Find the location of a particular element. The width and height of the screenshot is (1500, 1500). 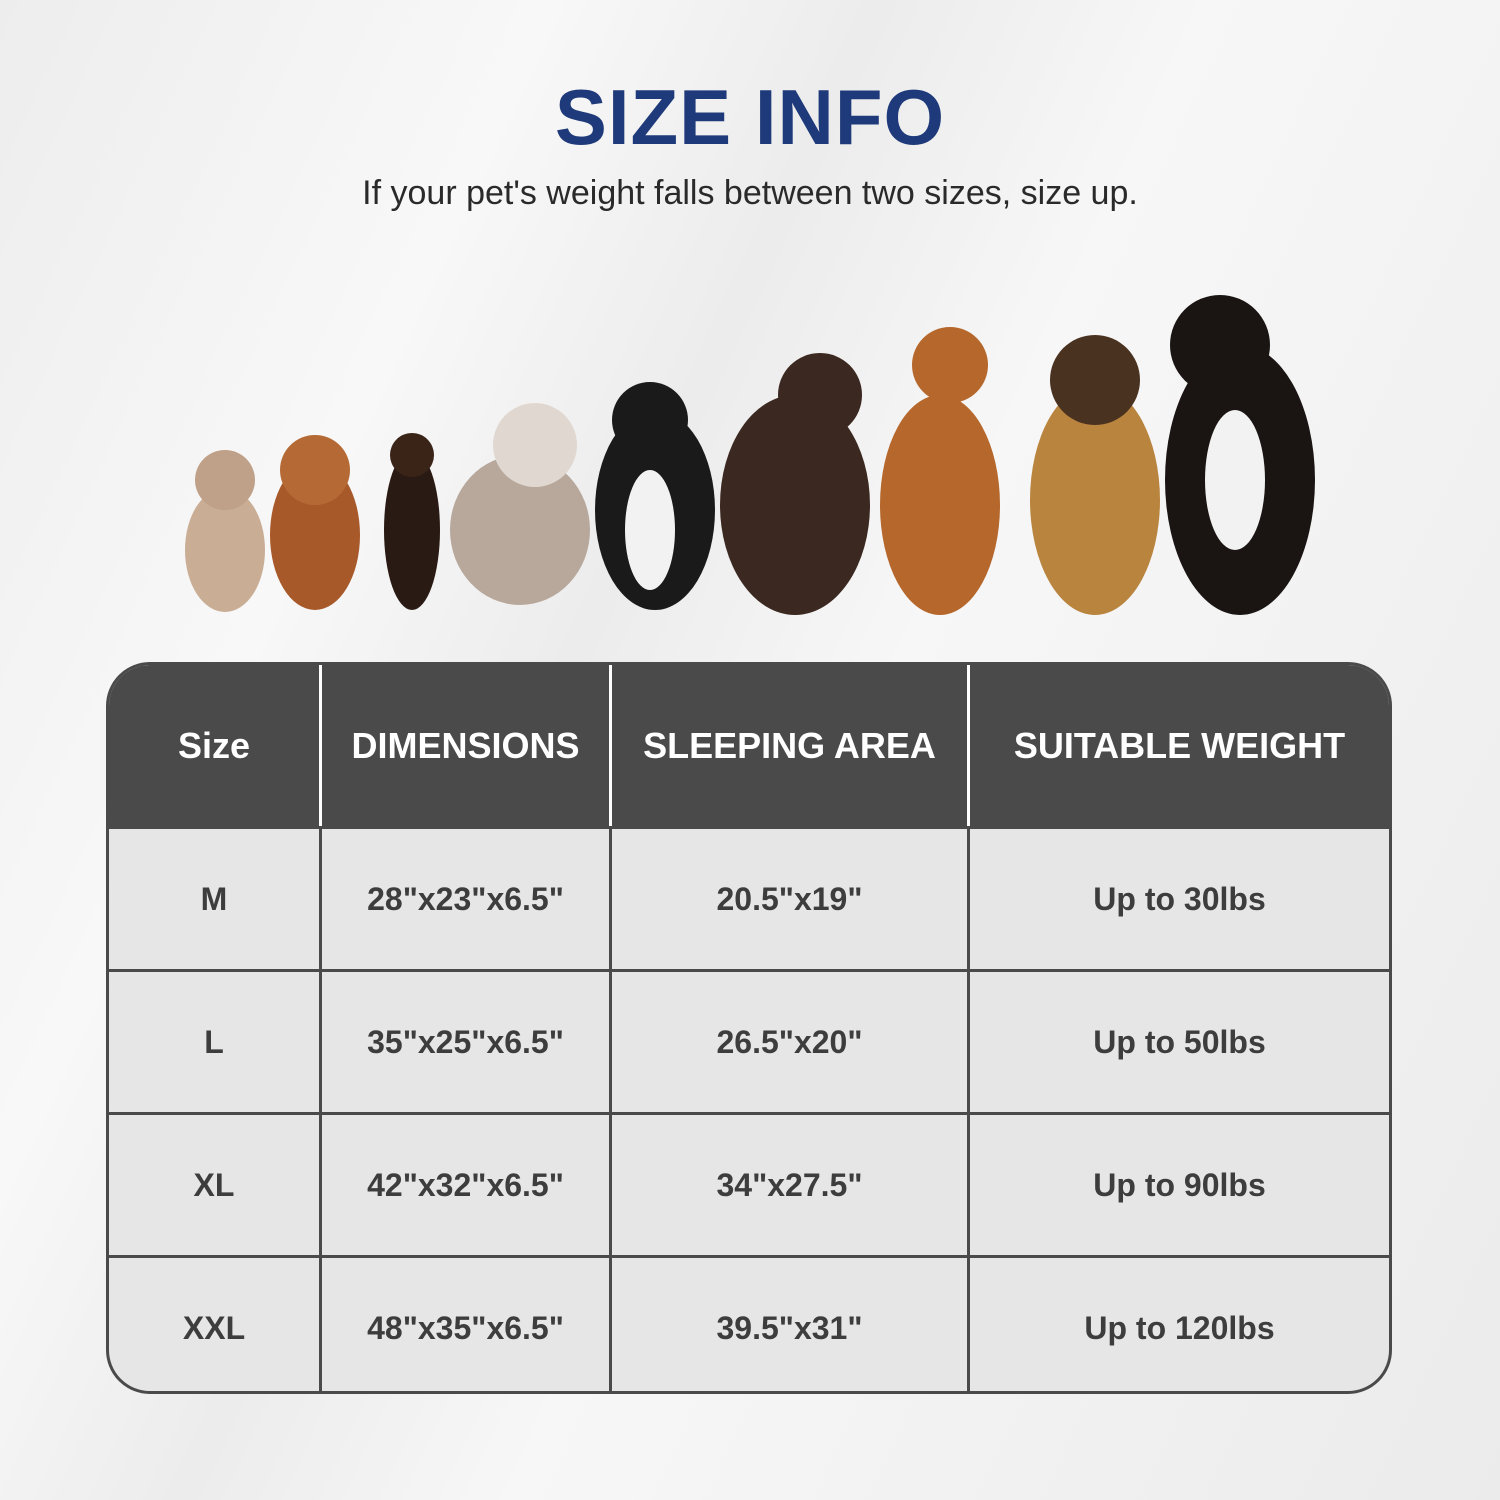

header-size: Size is located at coordinates (214, 745).